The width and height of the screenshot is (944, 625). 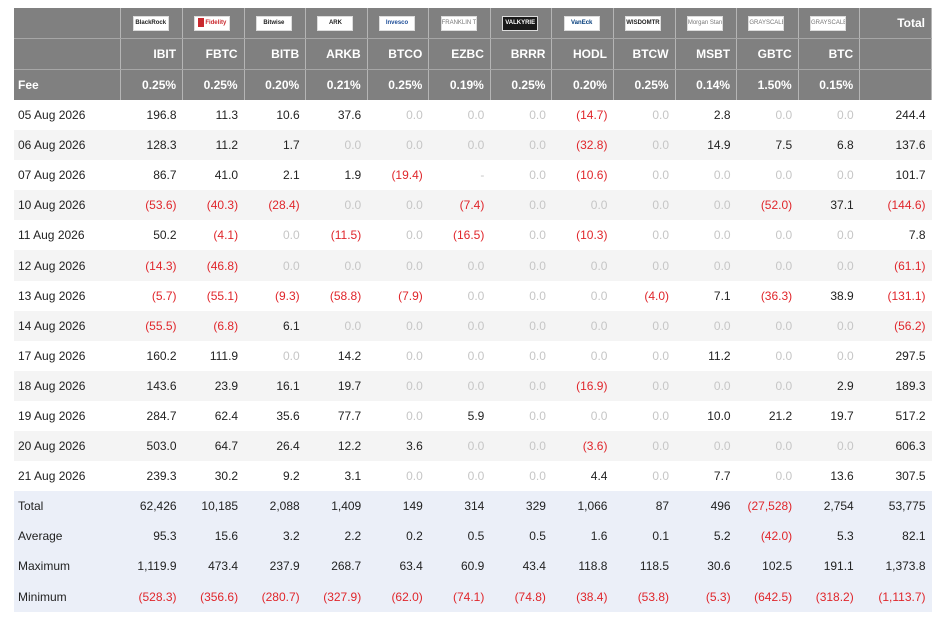 I want to click on flow-value-cell: 41.0, so click(x=213, y=175).